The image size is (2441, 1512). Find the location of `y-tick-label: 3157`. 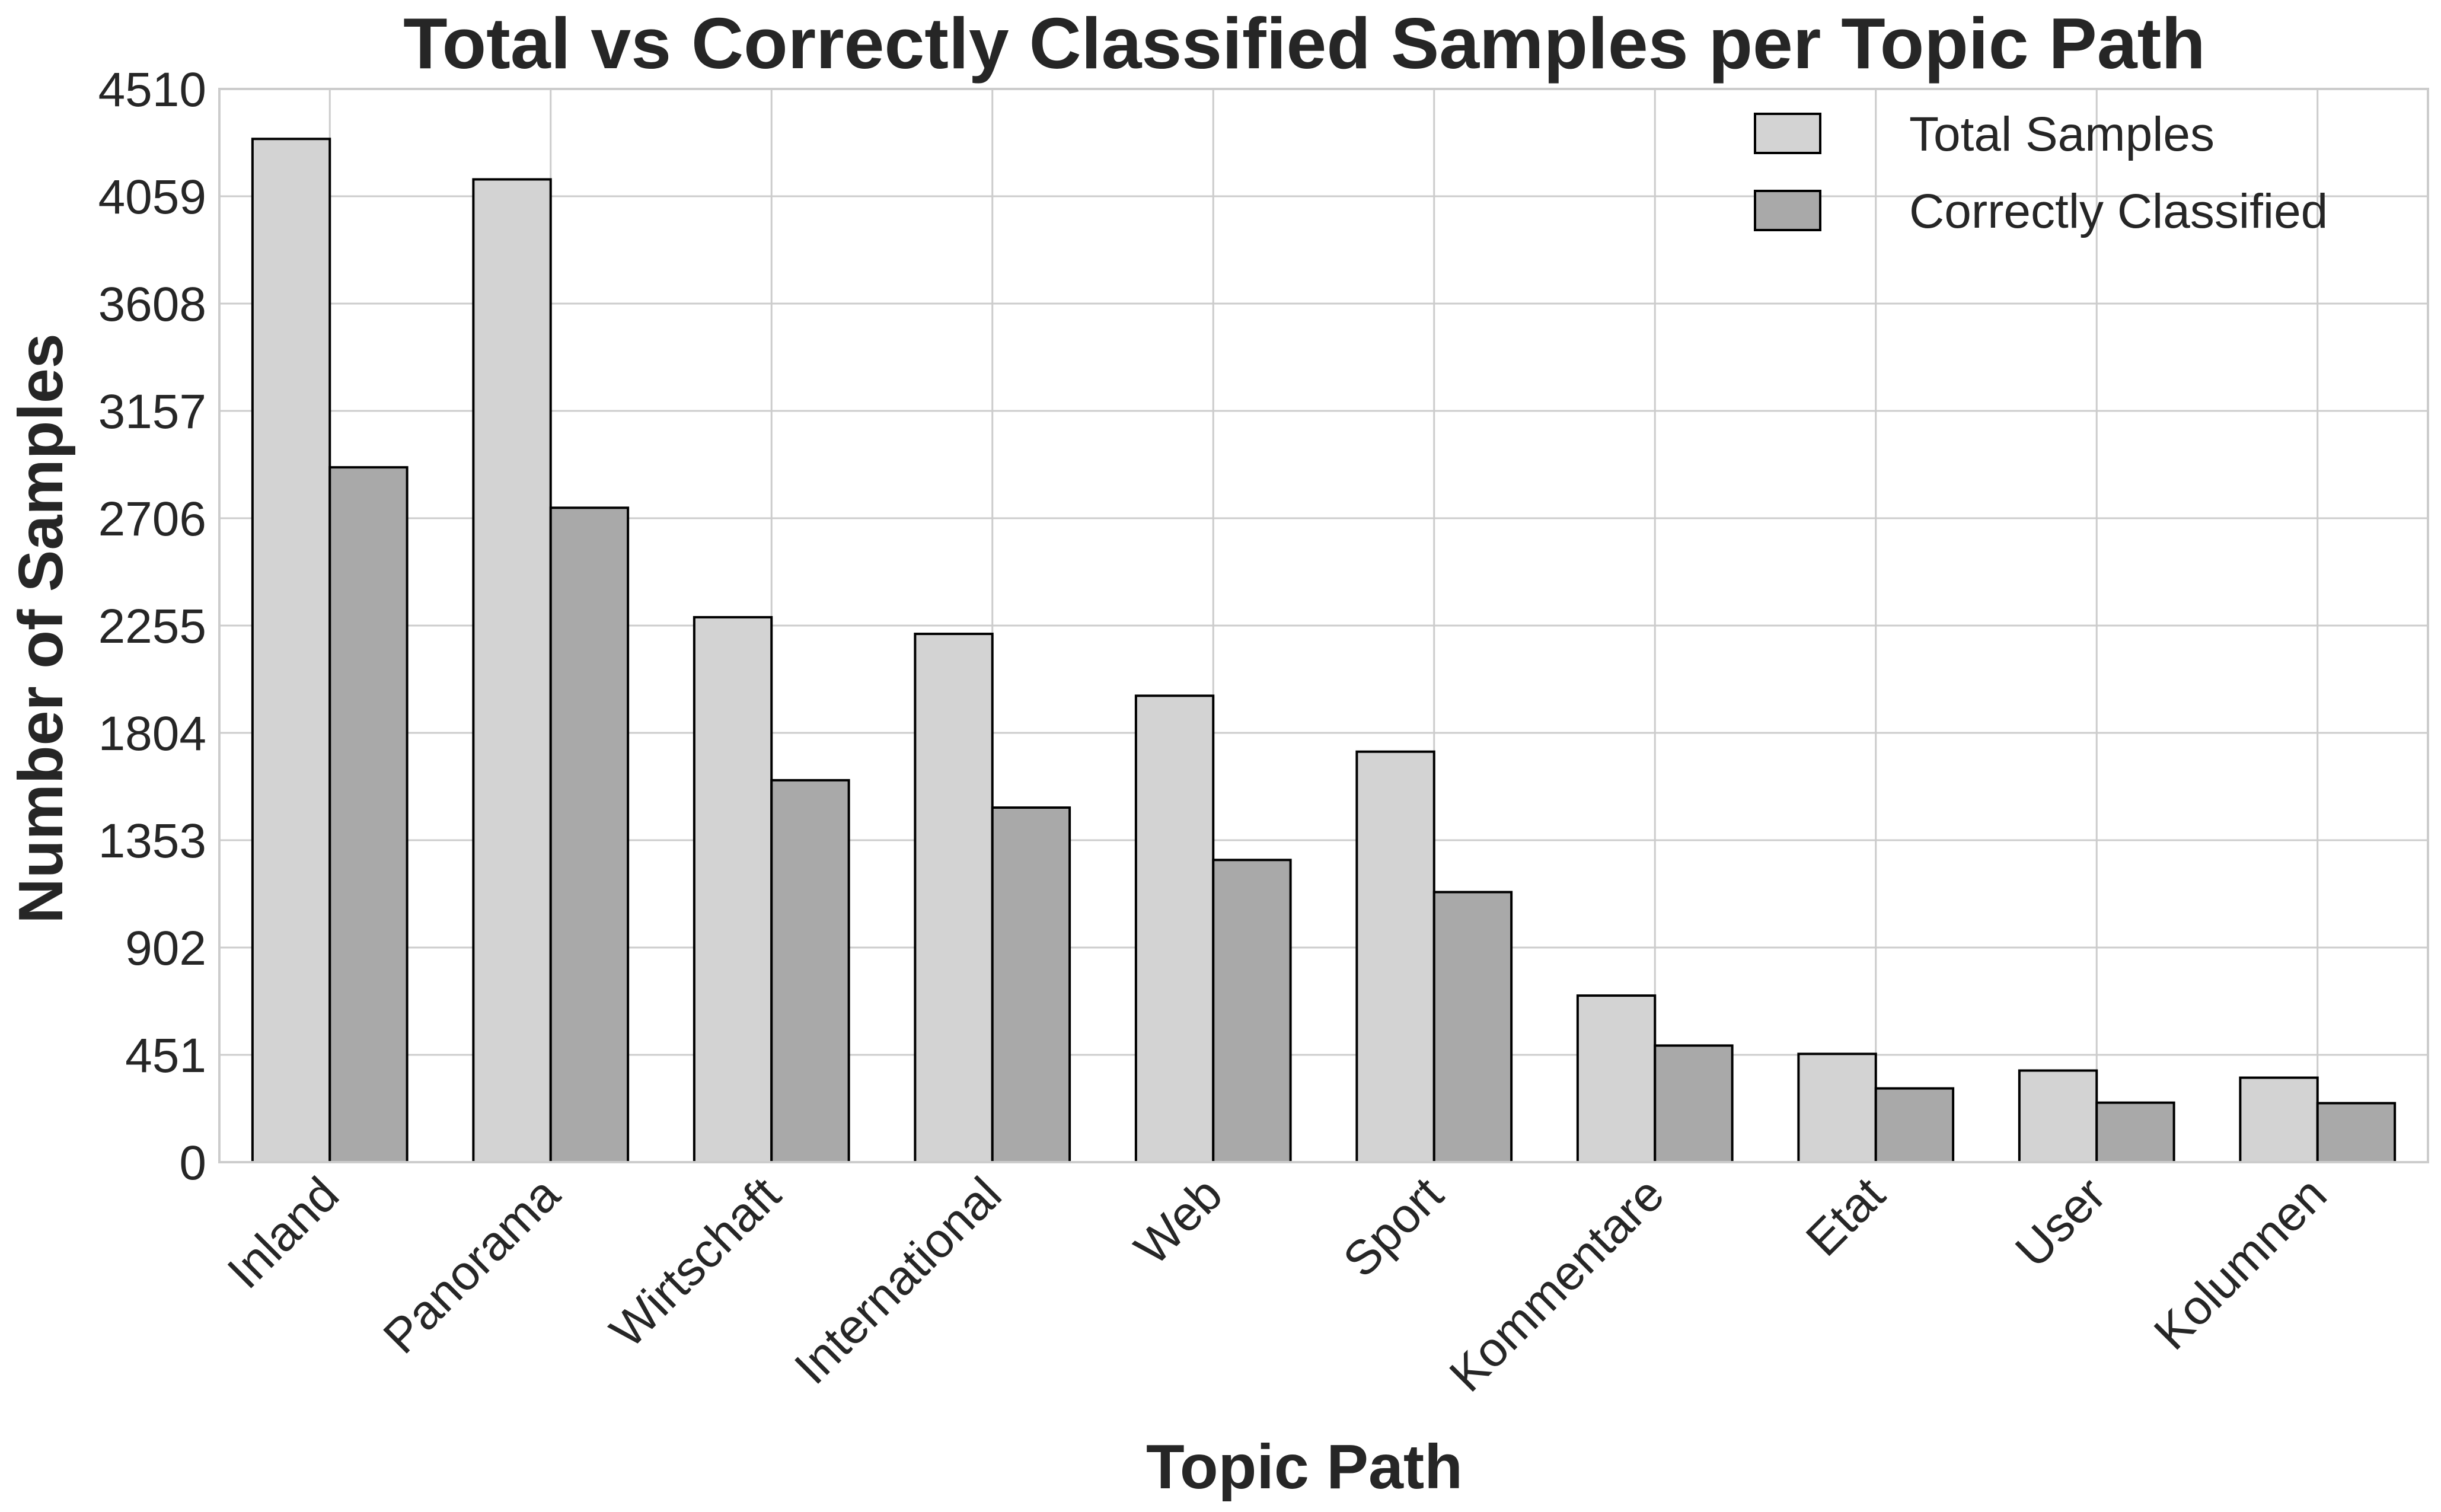

y-tick-label: 3157 is located at coordinates (152, 412).